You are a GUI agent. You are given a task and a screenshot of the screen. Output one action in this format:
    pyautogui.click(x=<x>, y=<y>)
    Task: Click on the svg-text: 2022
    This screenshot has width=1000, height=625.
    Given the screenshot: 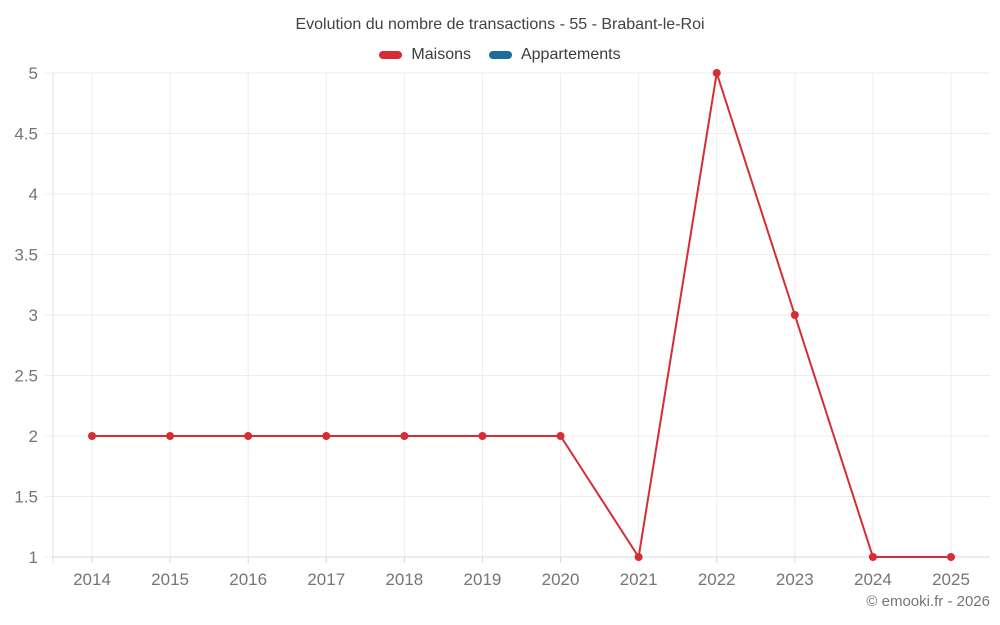 What is the action you would take?
    pyautogui.click(x=717, y=579)
    